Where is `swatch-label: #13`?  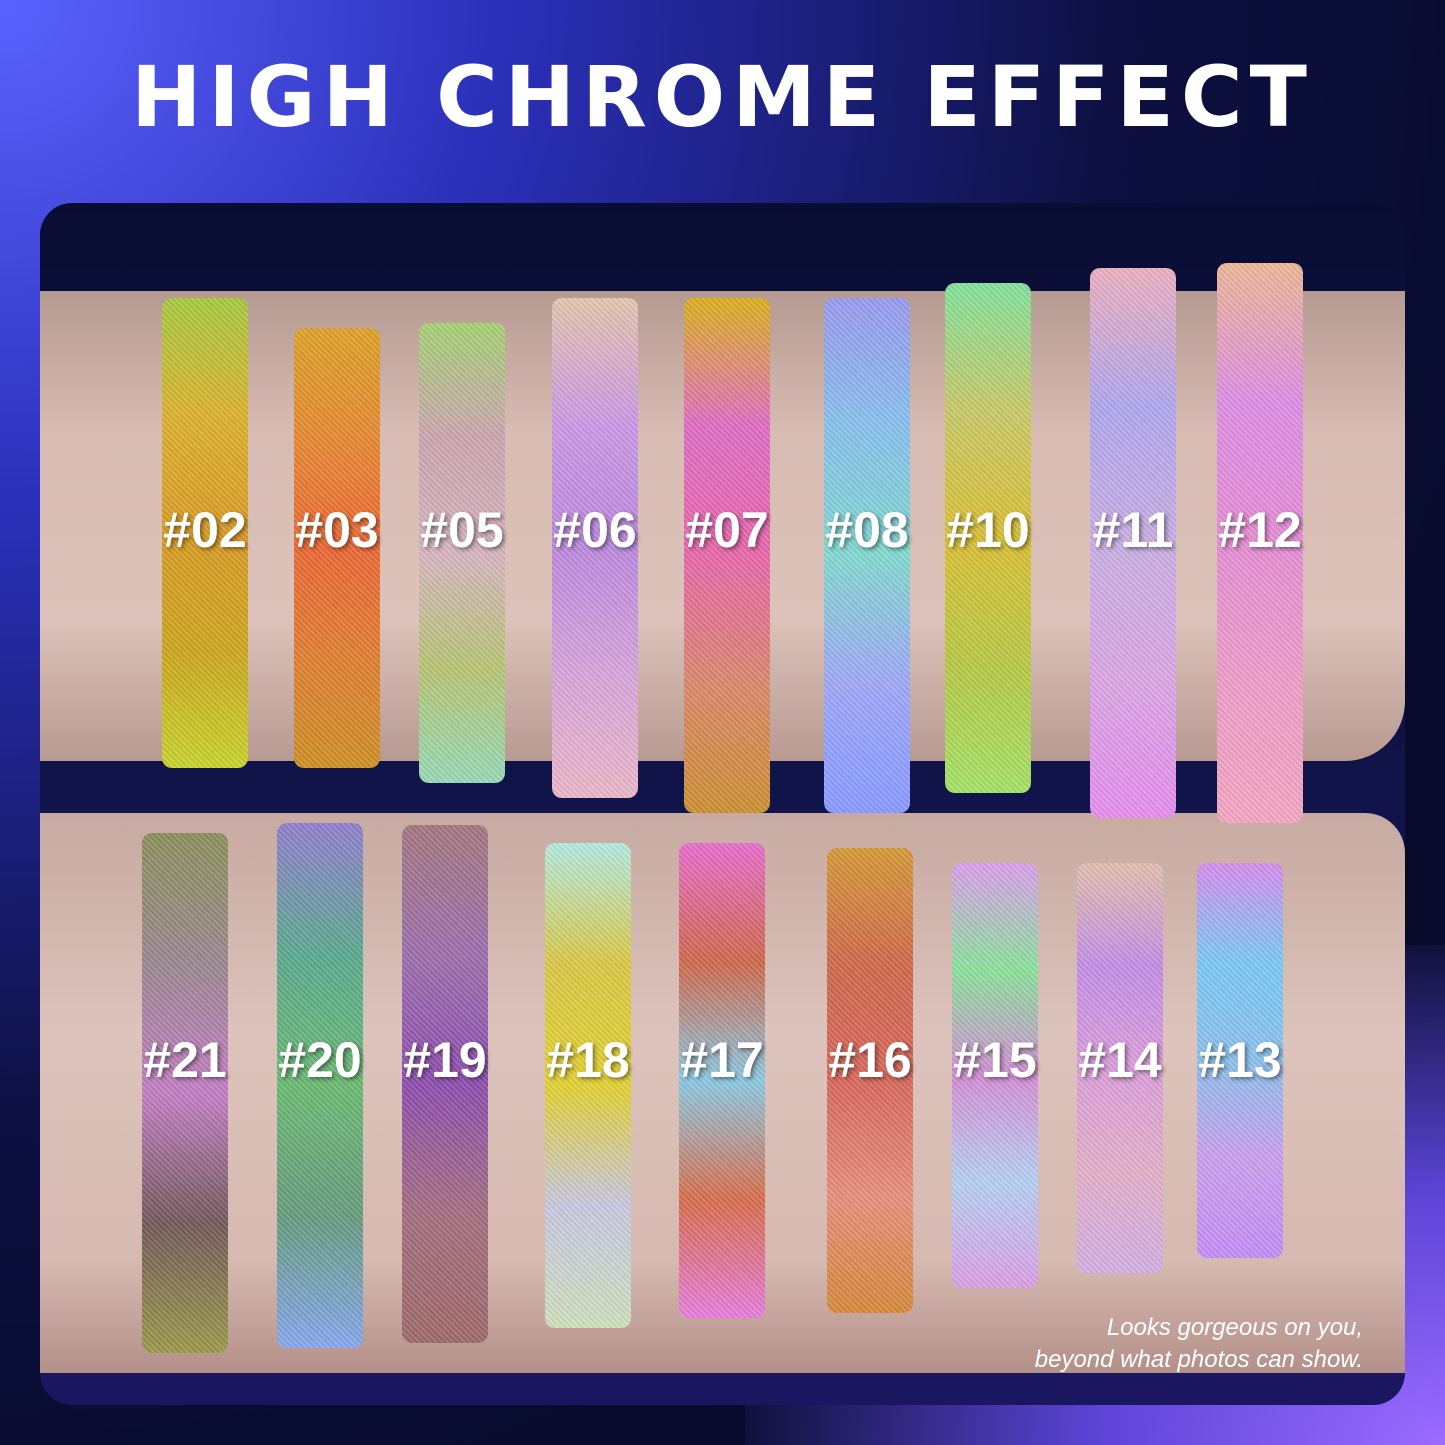
swatch-label: #13 is located at coordinates (1240, 1060).